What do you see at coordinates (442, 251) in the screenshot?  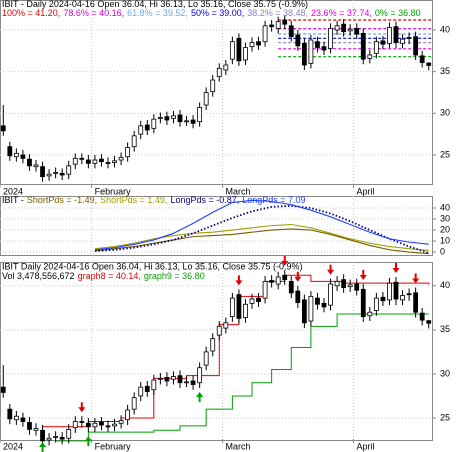 I see `y-tick-label: 0` at bounding box center [442, 251].